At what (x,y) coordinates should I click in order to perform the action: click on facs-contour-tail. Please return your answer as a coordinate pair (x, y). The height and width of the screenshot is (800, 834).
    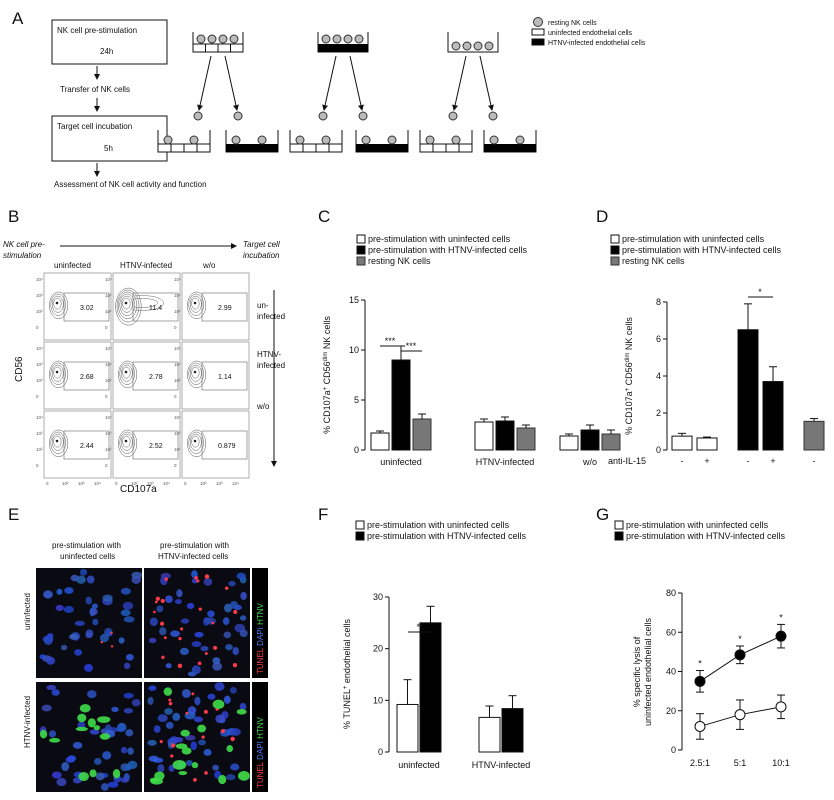
    Looking at the image, I should click on (146, 303).